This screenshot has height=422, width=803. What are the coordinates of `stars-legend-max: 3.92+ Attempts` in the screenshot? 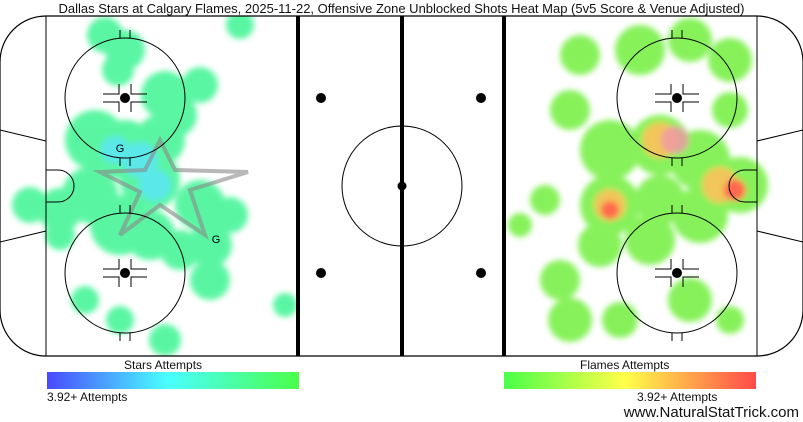 It's located at (87, 397).